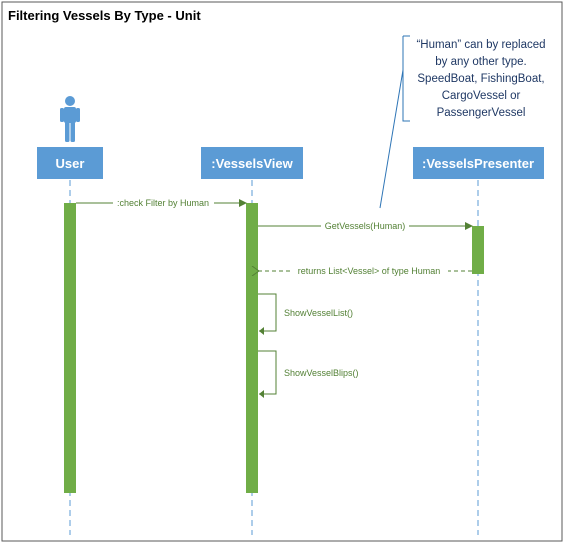  Describe the element at coordinates (391, 139) in the screenshot. I see `note-connector` at that location.